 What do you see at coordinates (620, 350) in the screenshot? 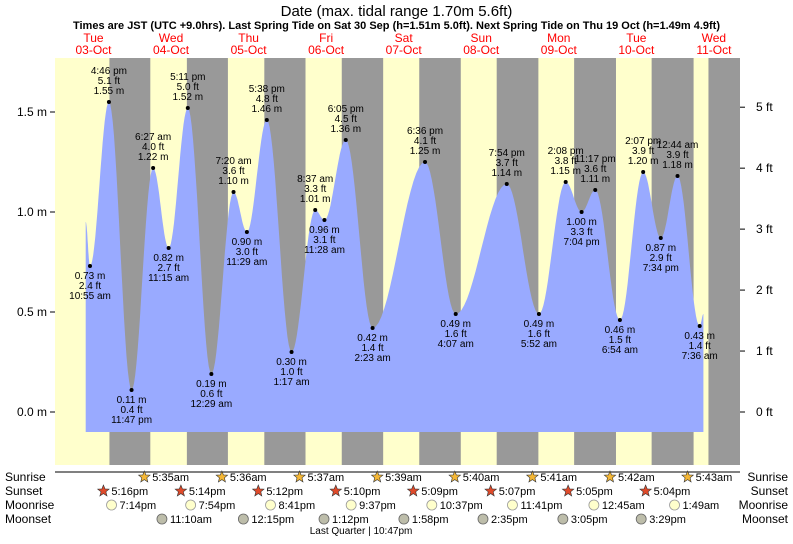
I see `tide-label: 6:54 am` at bounding box center [620, 350].